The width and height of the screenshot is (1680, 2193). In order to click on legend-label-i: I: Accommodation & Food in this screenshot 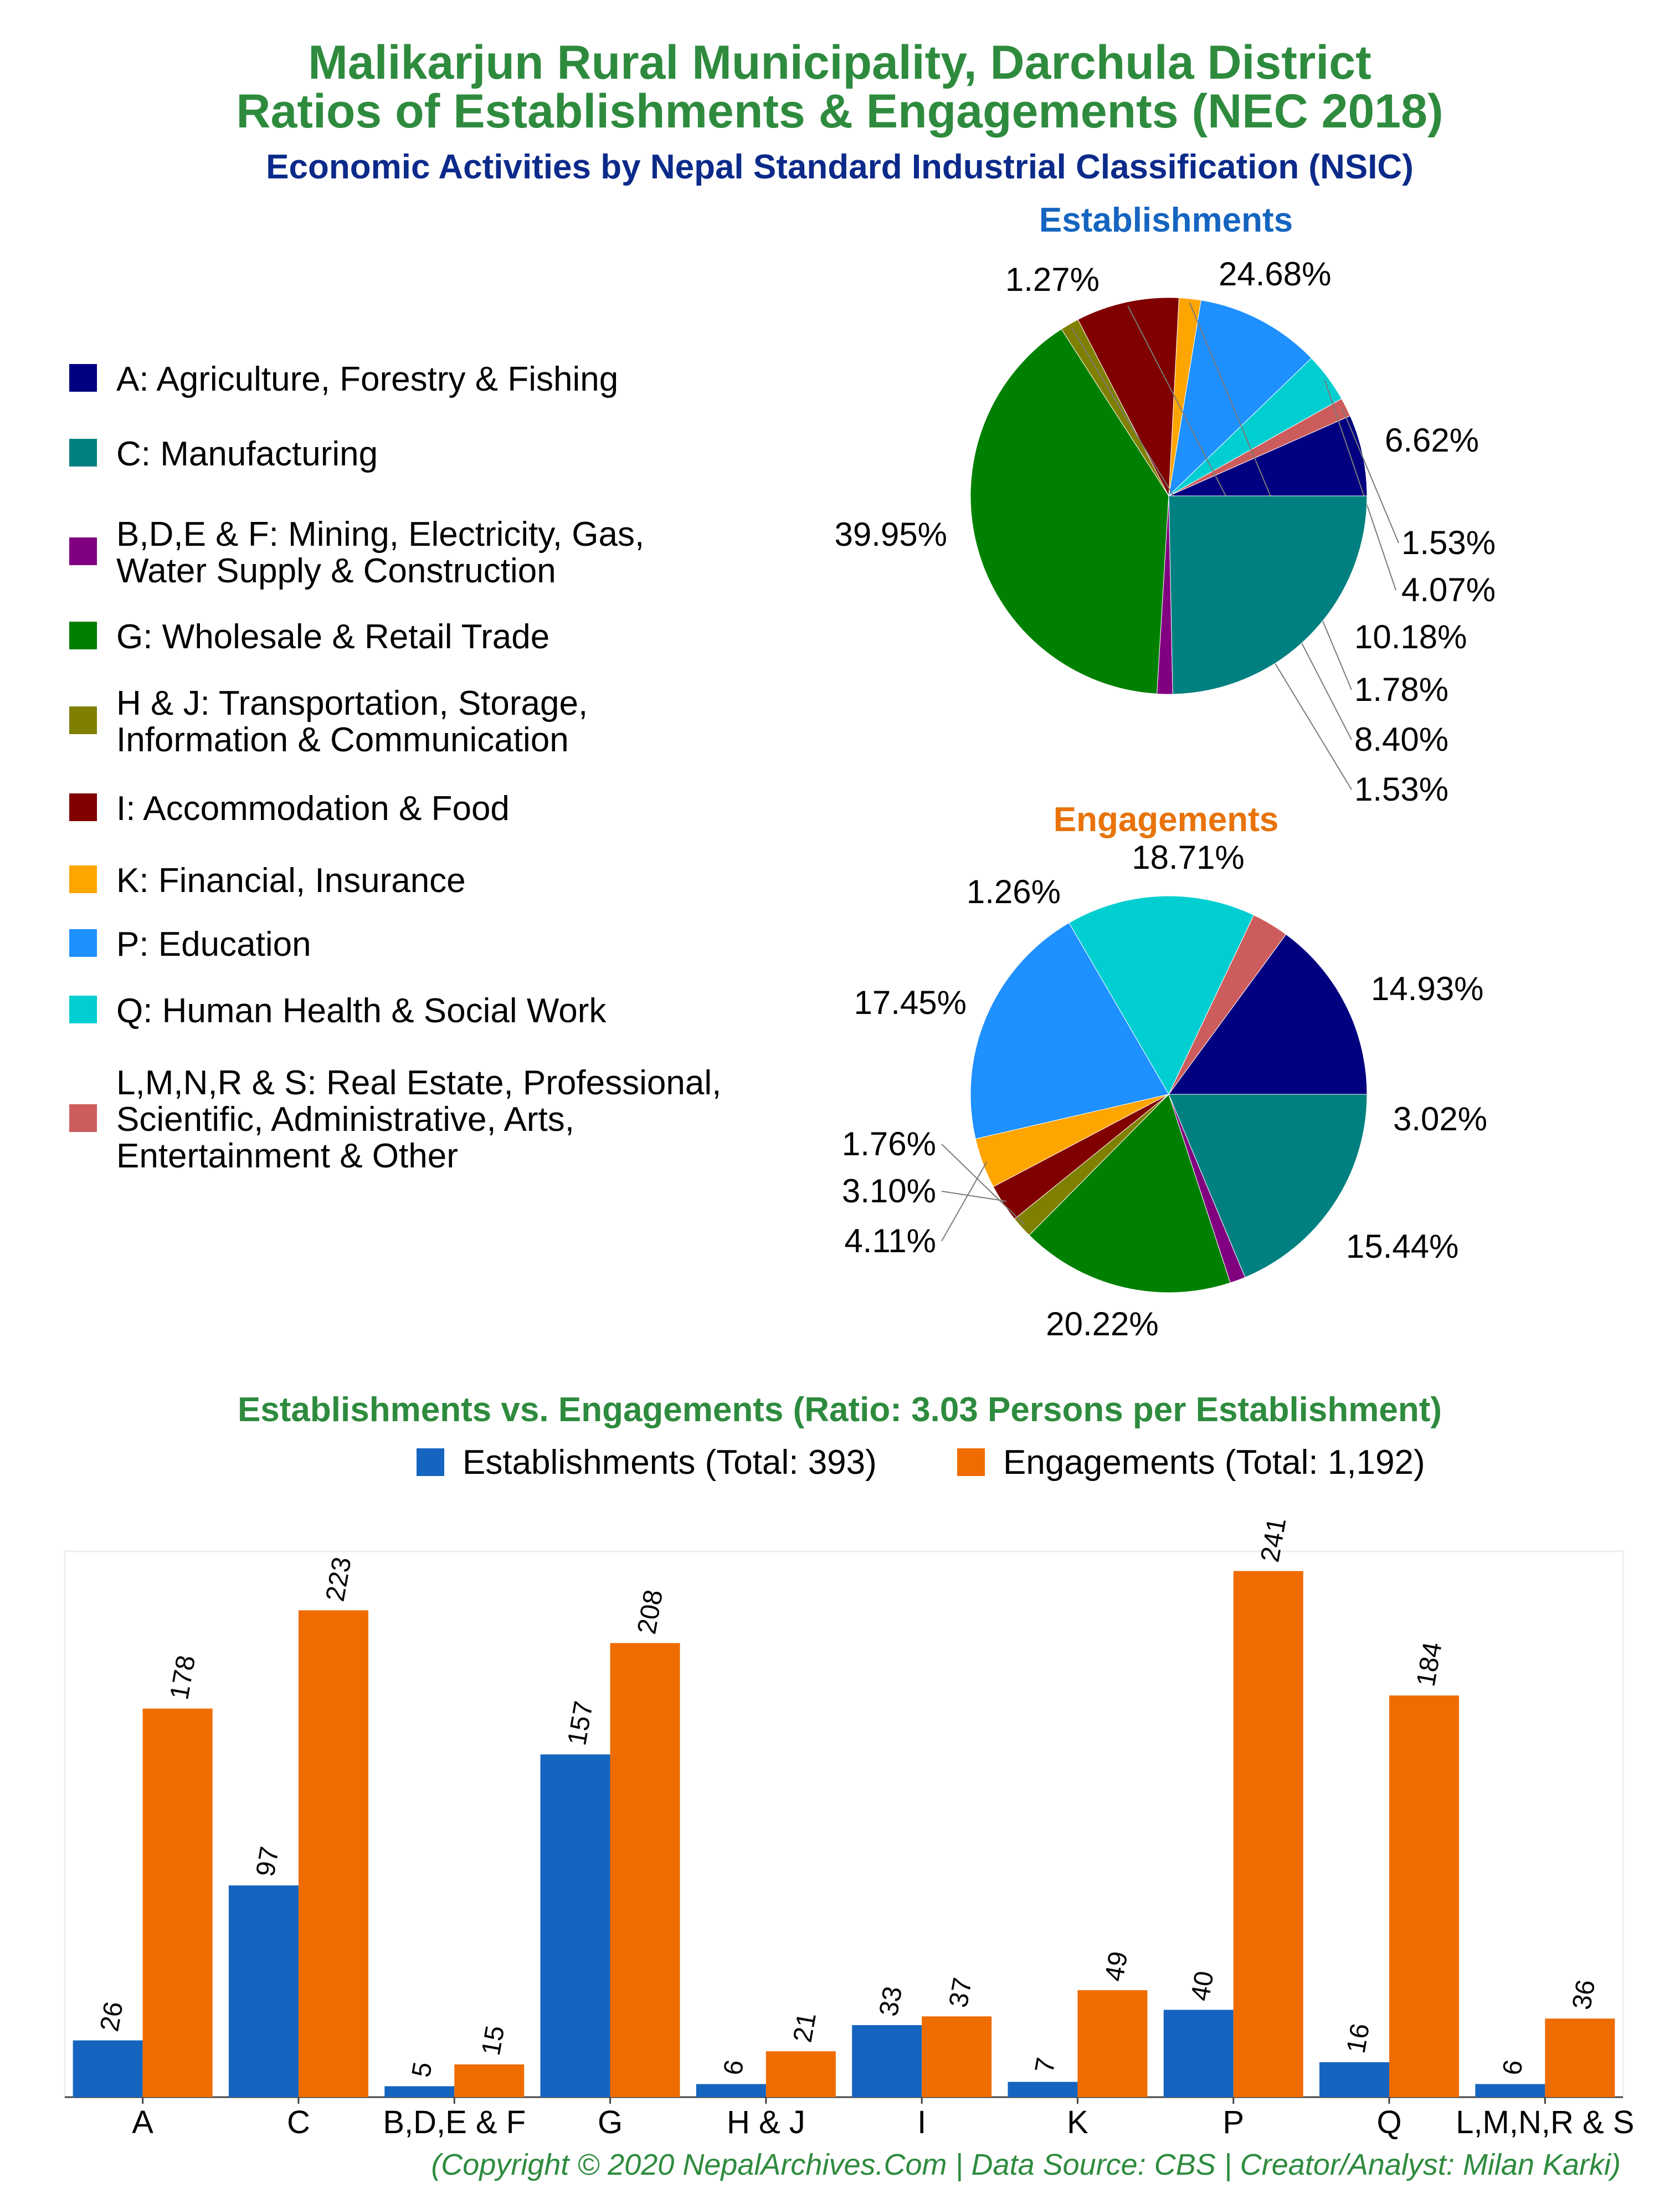, I will do `click(313, 809)`.